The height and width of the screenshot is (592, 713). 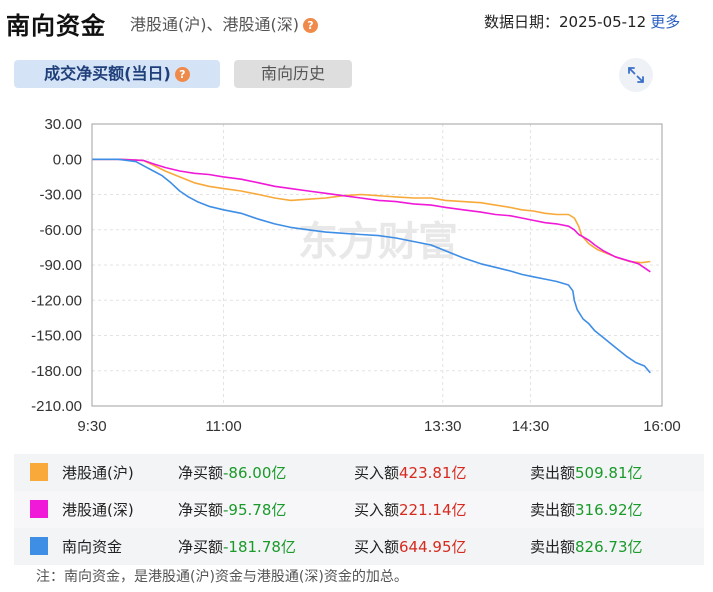 I want to click on net-buy-value: -95.78亿, so click(x=255, y=510).